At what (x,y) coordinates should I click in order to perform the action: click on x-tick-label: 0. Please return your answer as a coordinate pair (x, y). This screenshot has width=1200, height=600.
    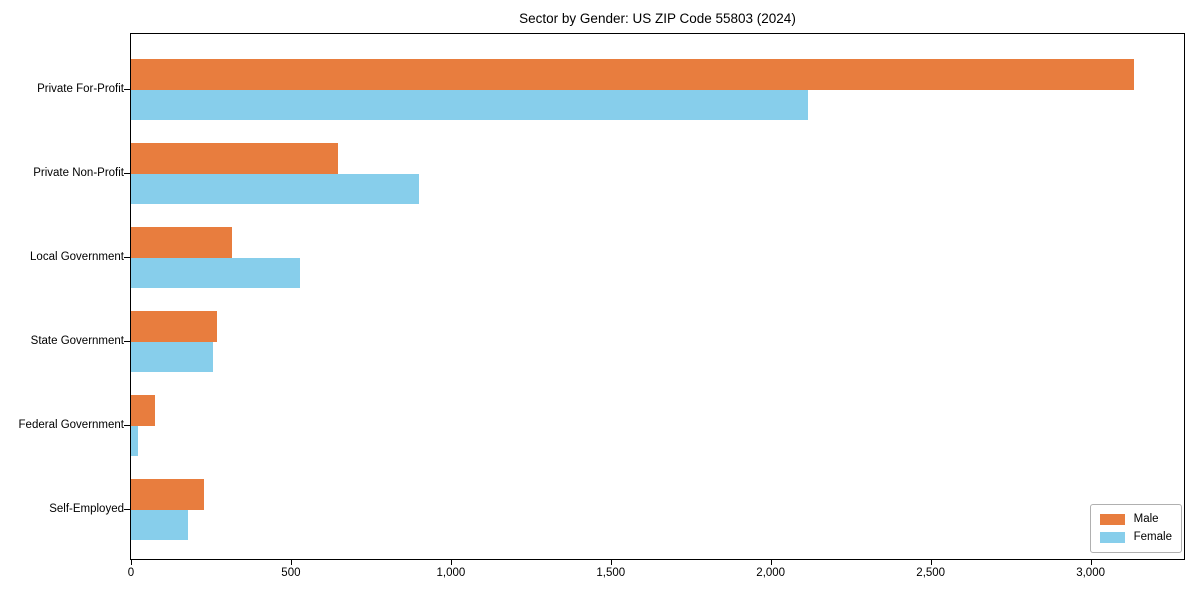
    Looking at the image, I should click on (131, 573).